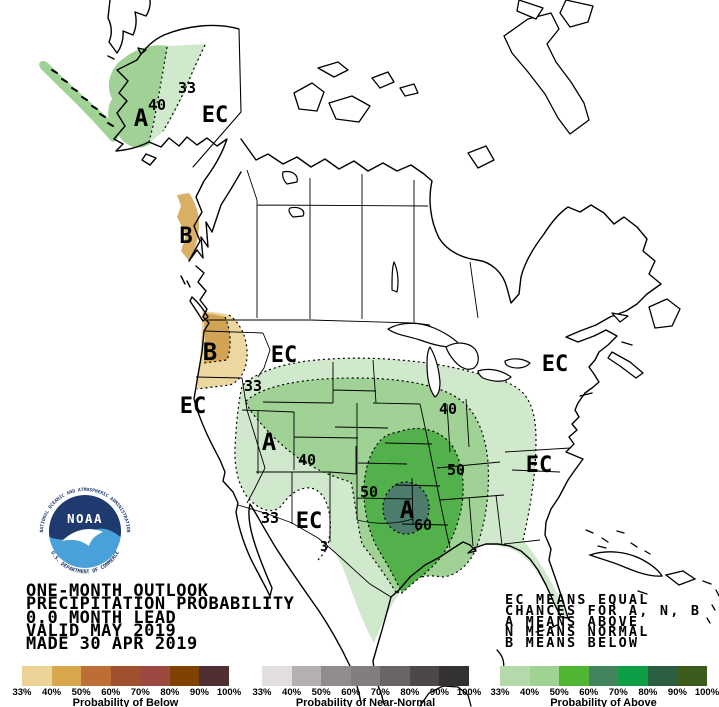 The width and height of the screenshot is (719, 707). What do you see at coordinates (539, 465) in the screenshot?
I see `label-southeast-ec: EC` at bounding box center [539, 465].